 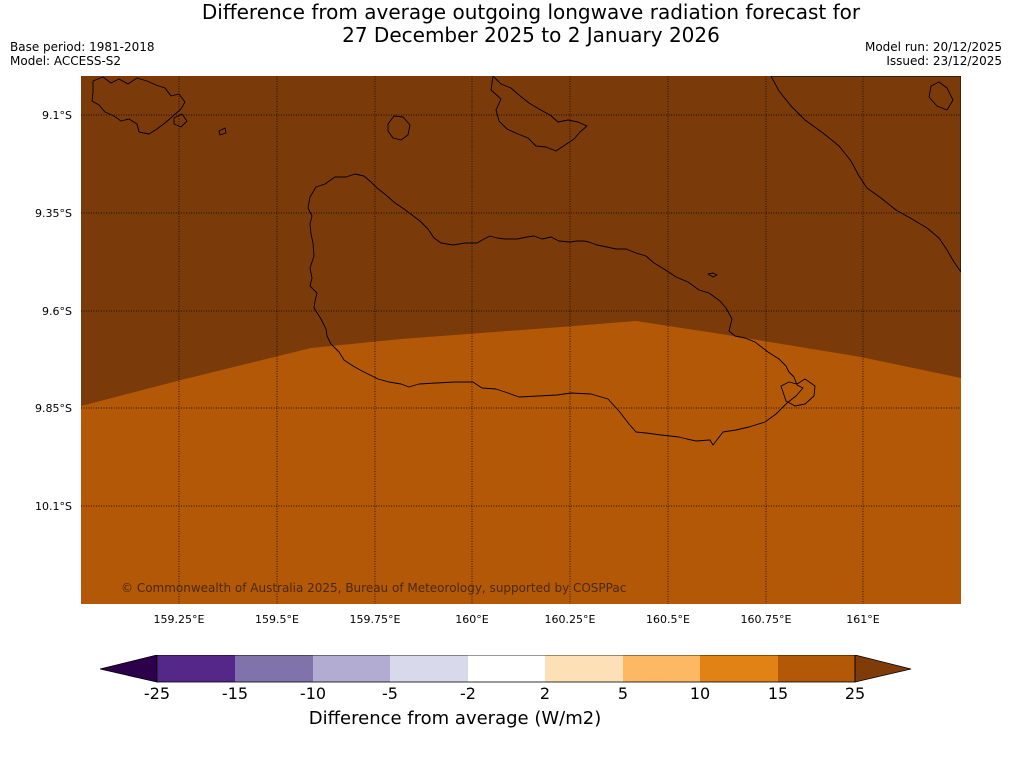 What do you see at coordinates (798, 392) in the screenshot?
I see `coastline-east-islets` at bounding box center [798, 392].